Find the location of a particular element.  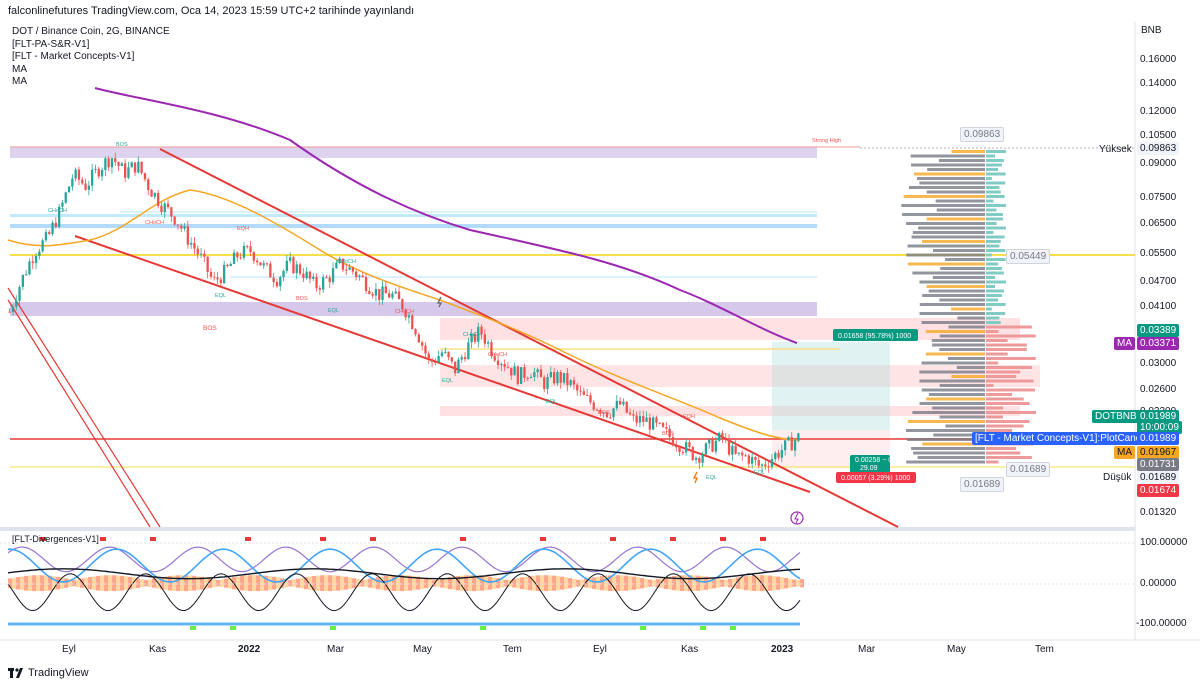

high-value: 0.09863 is located at coordinates (1158, 148).